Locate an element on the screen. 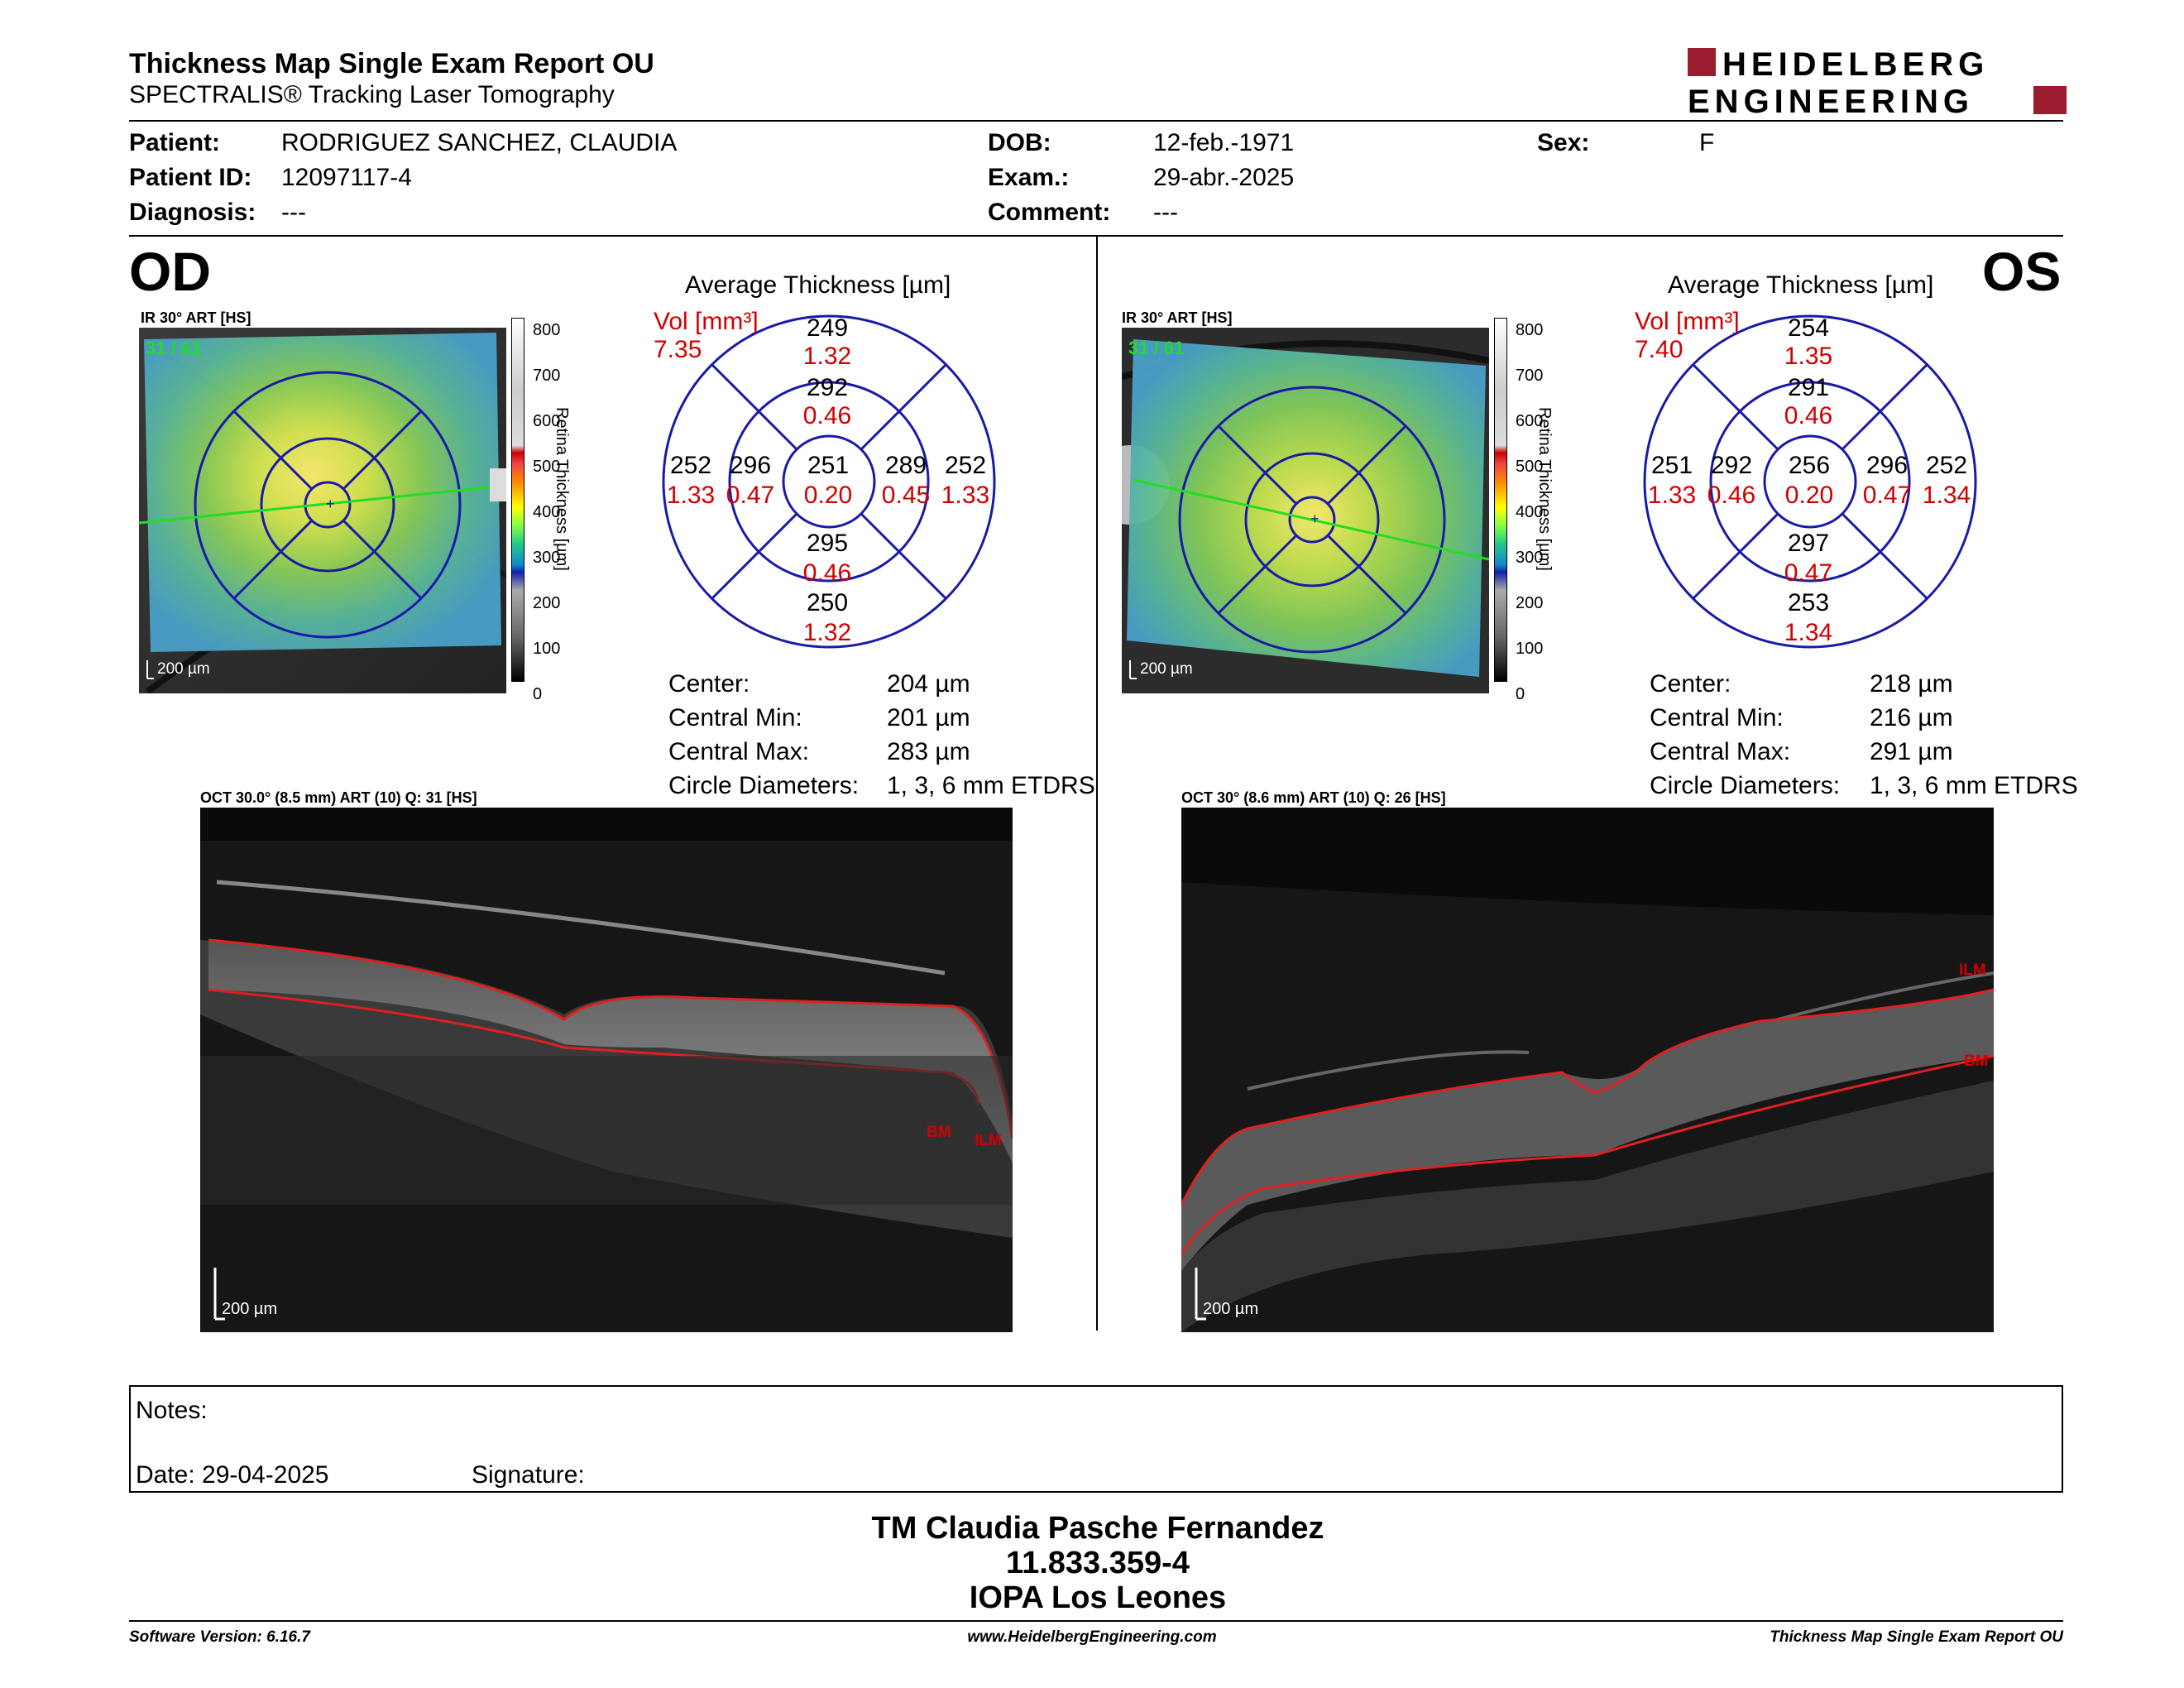  exam-label: Exam.: is located at coordinates (1029, 177).